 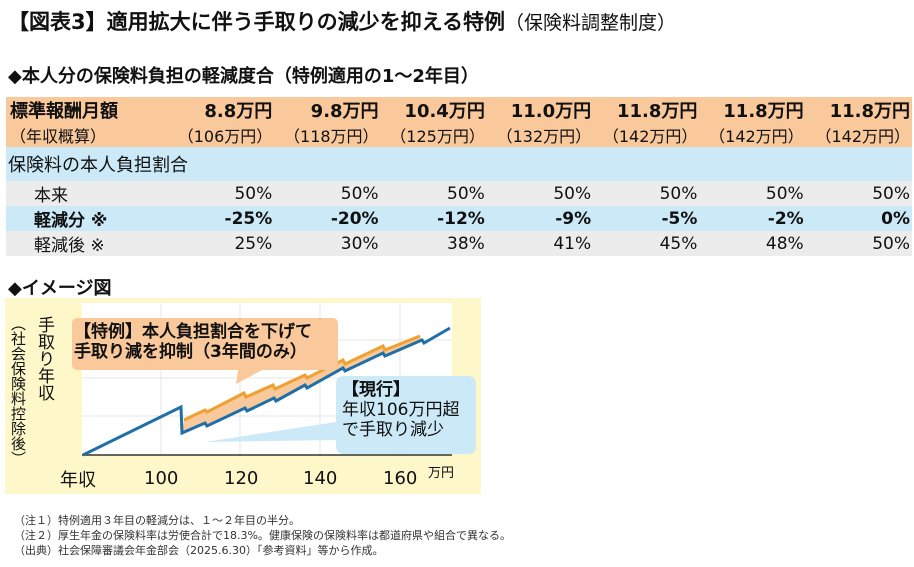 I want to click on x-unit: 万円, so click(x=441, y=473).